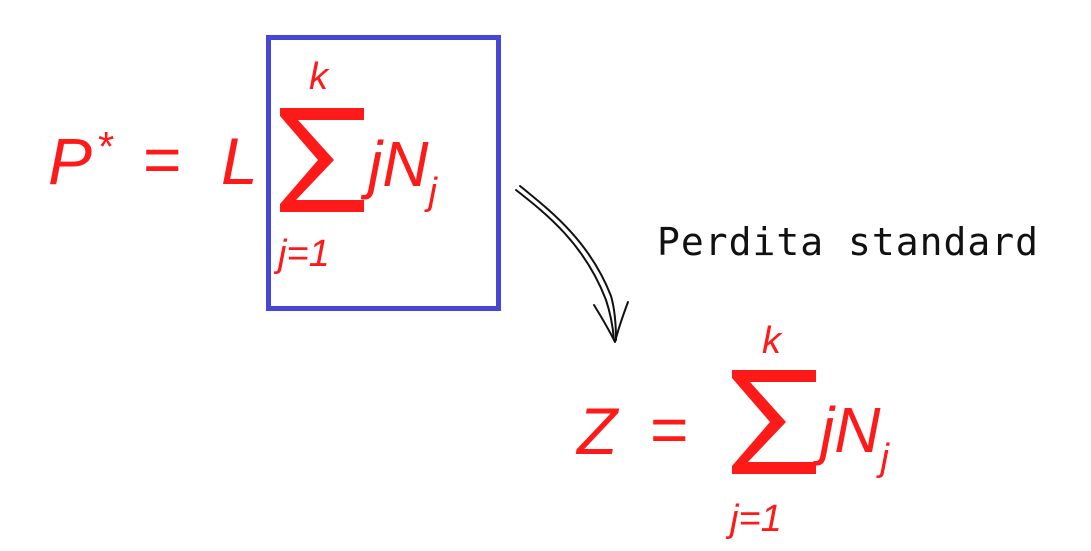 The height and width of the screenshot is (551, 1091). Describe the element at coordinates (239, 161) in the screenshot. I see `equation-top-factor: L` at that location.